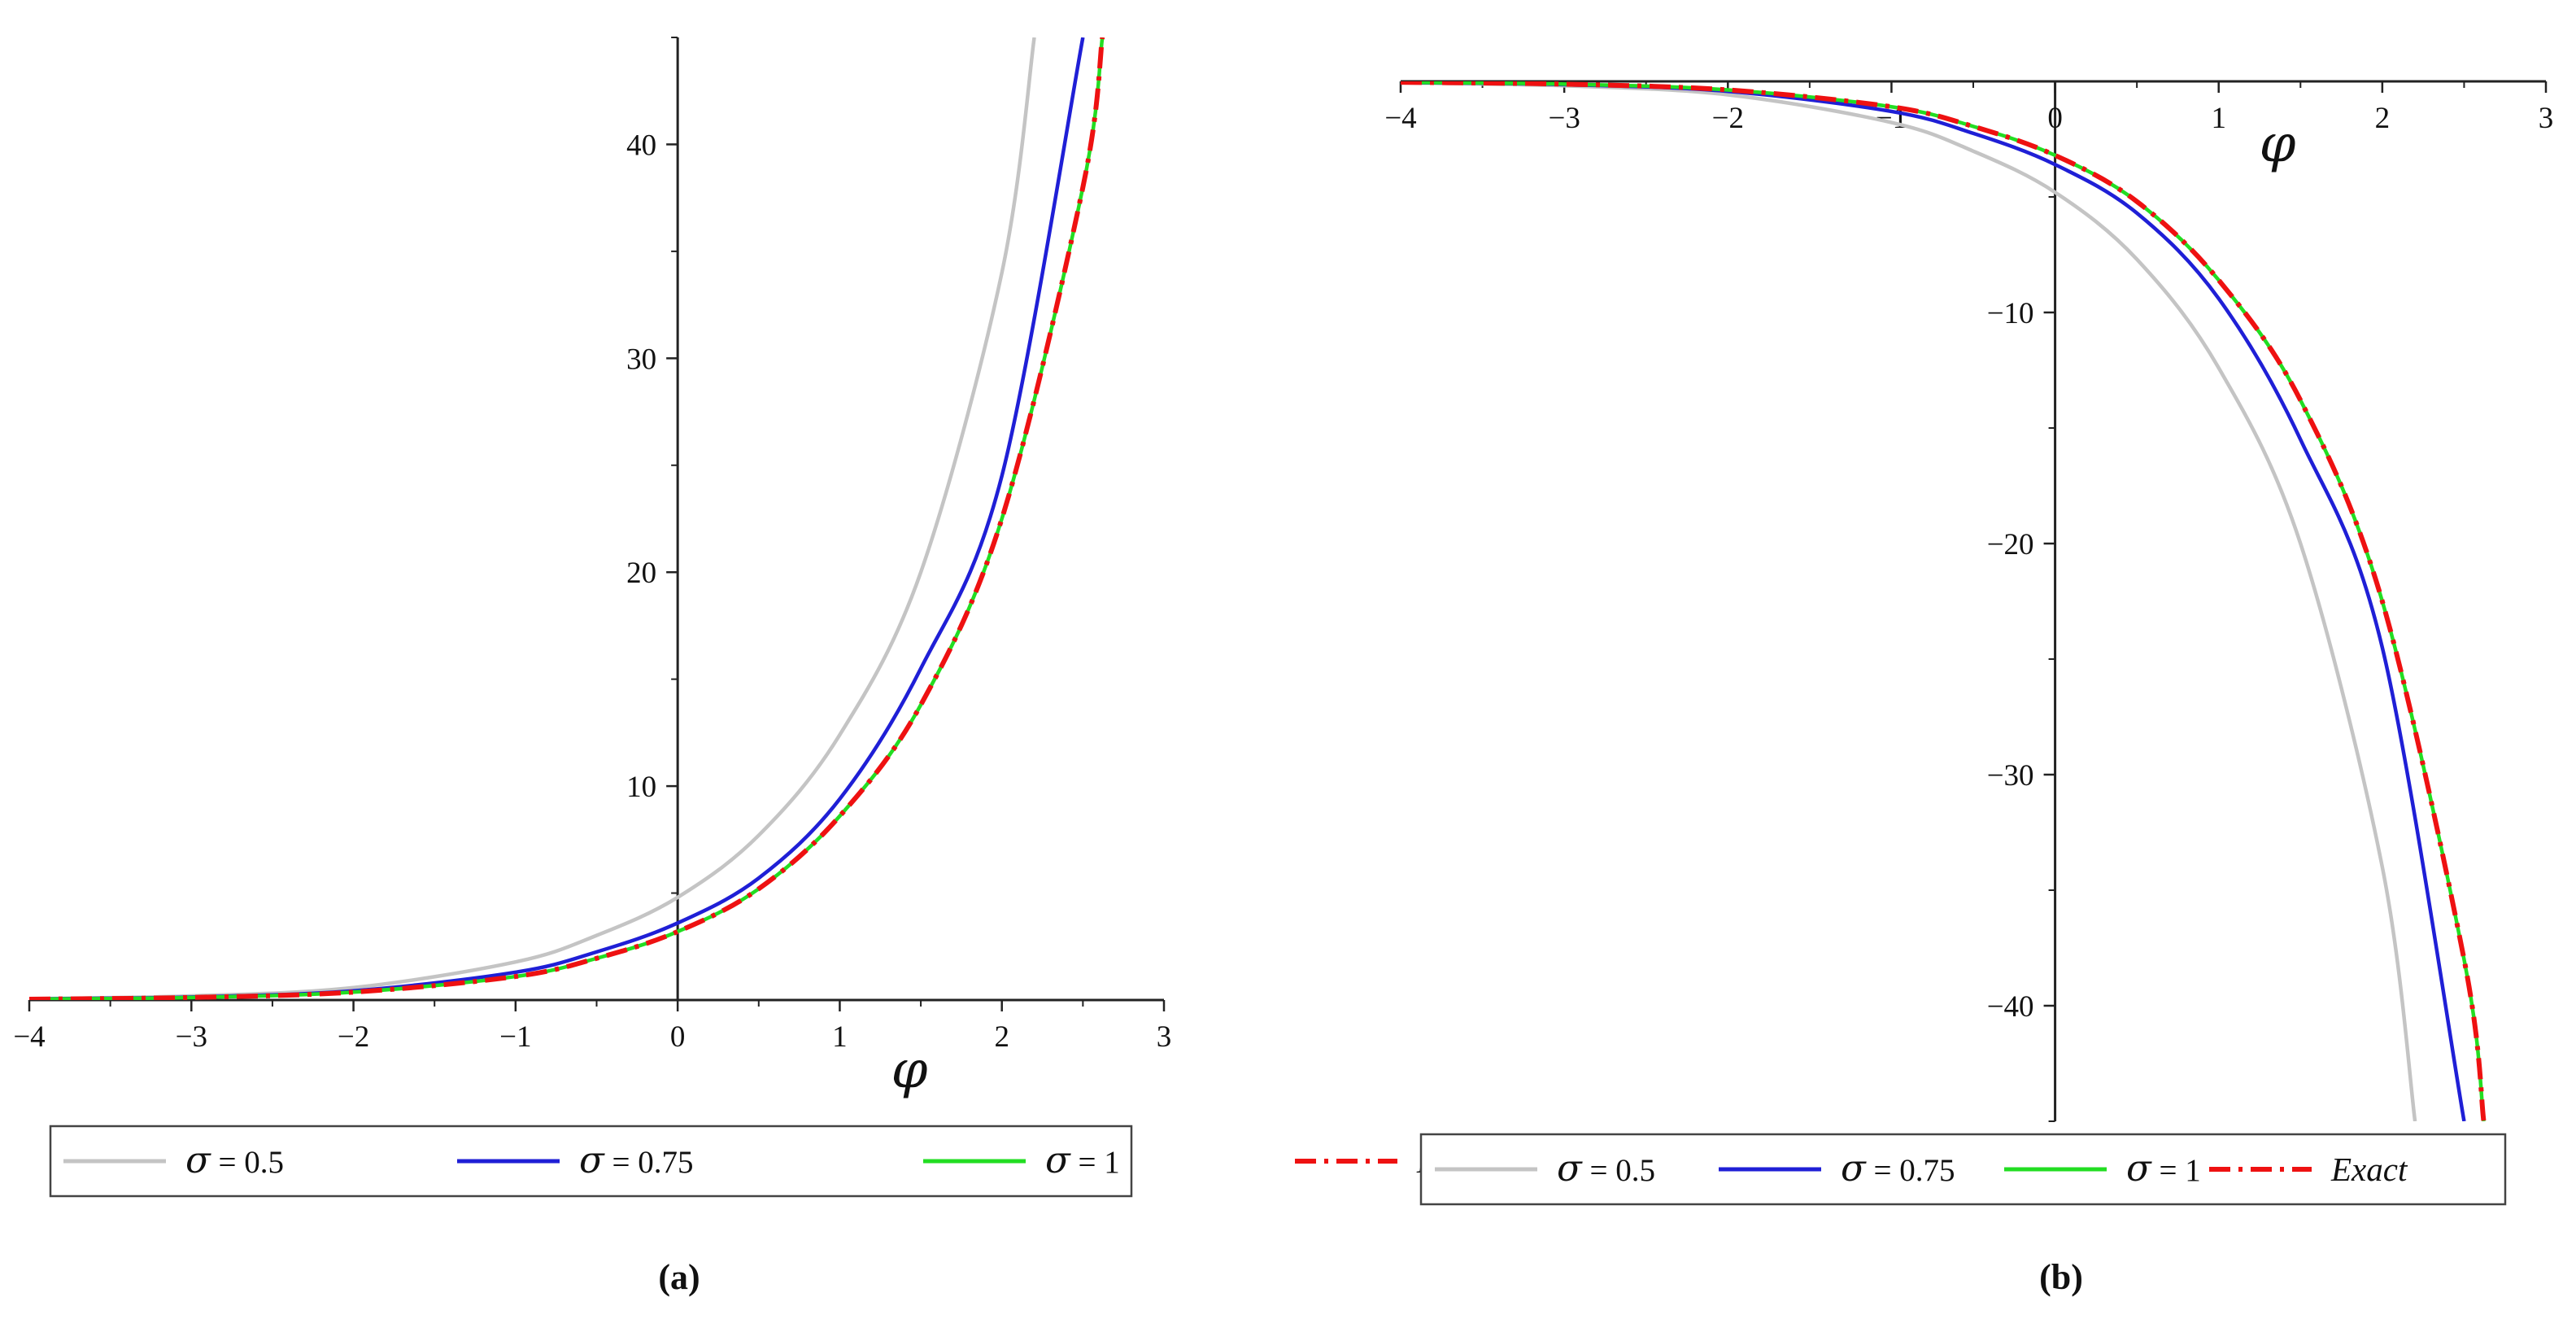  I want to click on legend-label-3: Exact, so click(2369, 1169).